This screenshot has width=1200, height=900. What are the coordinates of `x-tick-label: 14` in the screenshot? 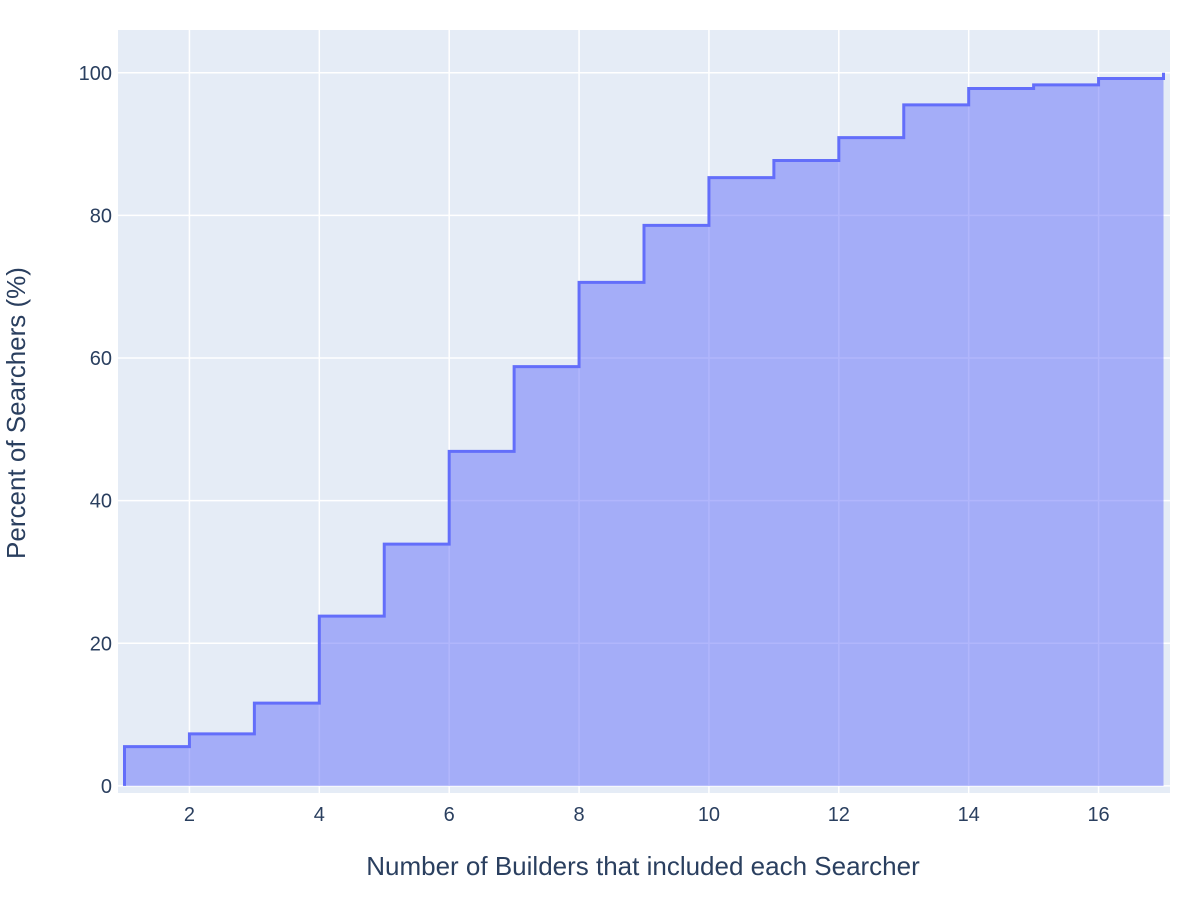 It's located at (969, 815).